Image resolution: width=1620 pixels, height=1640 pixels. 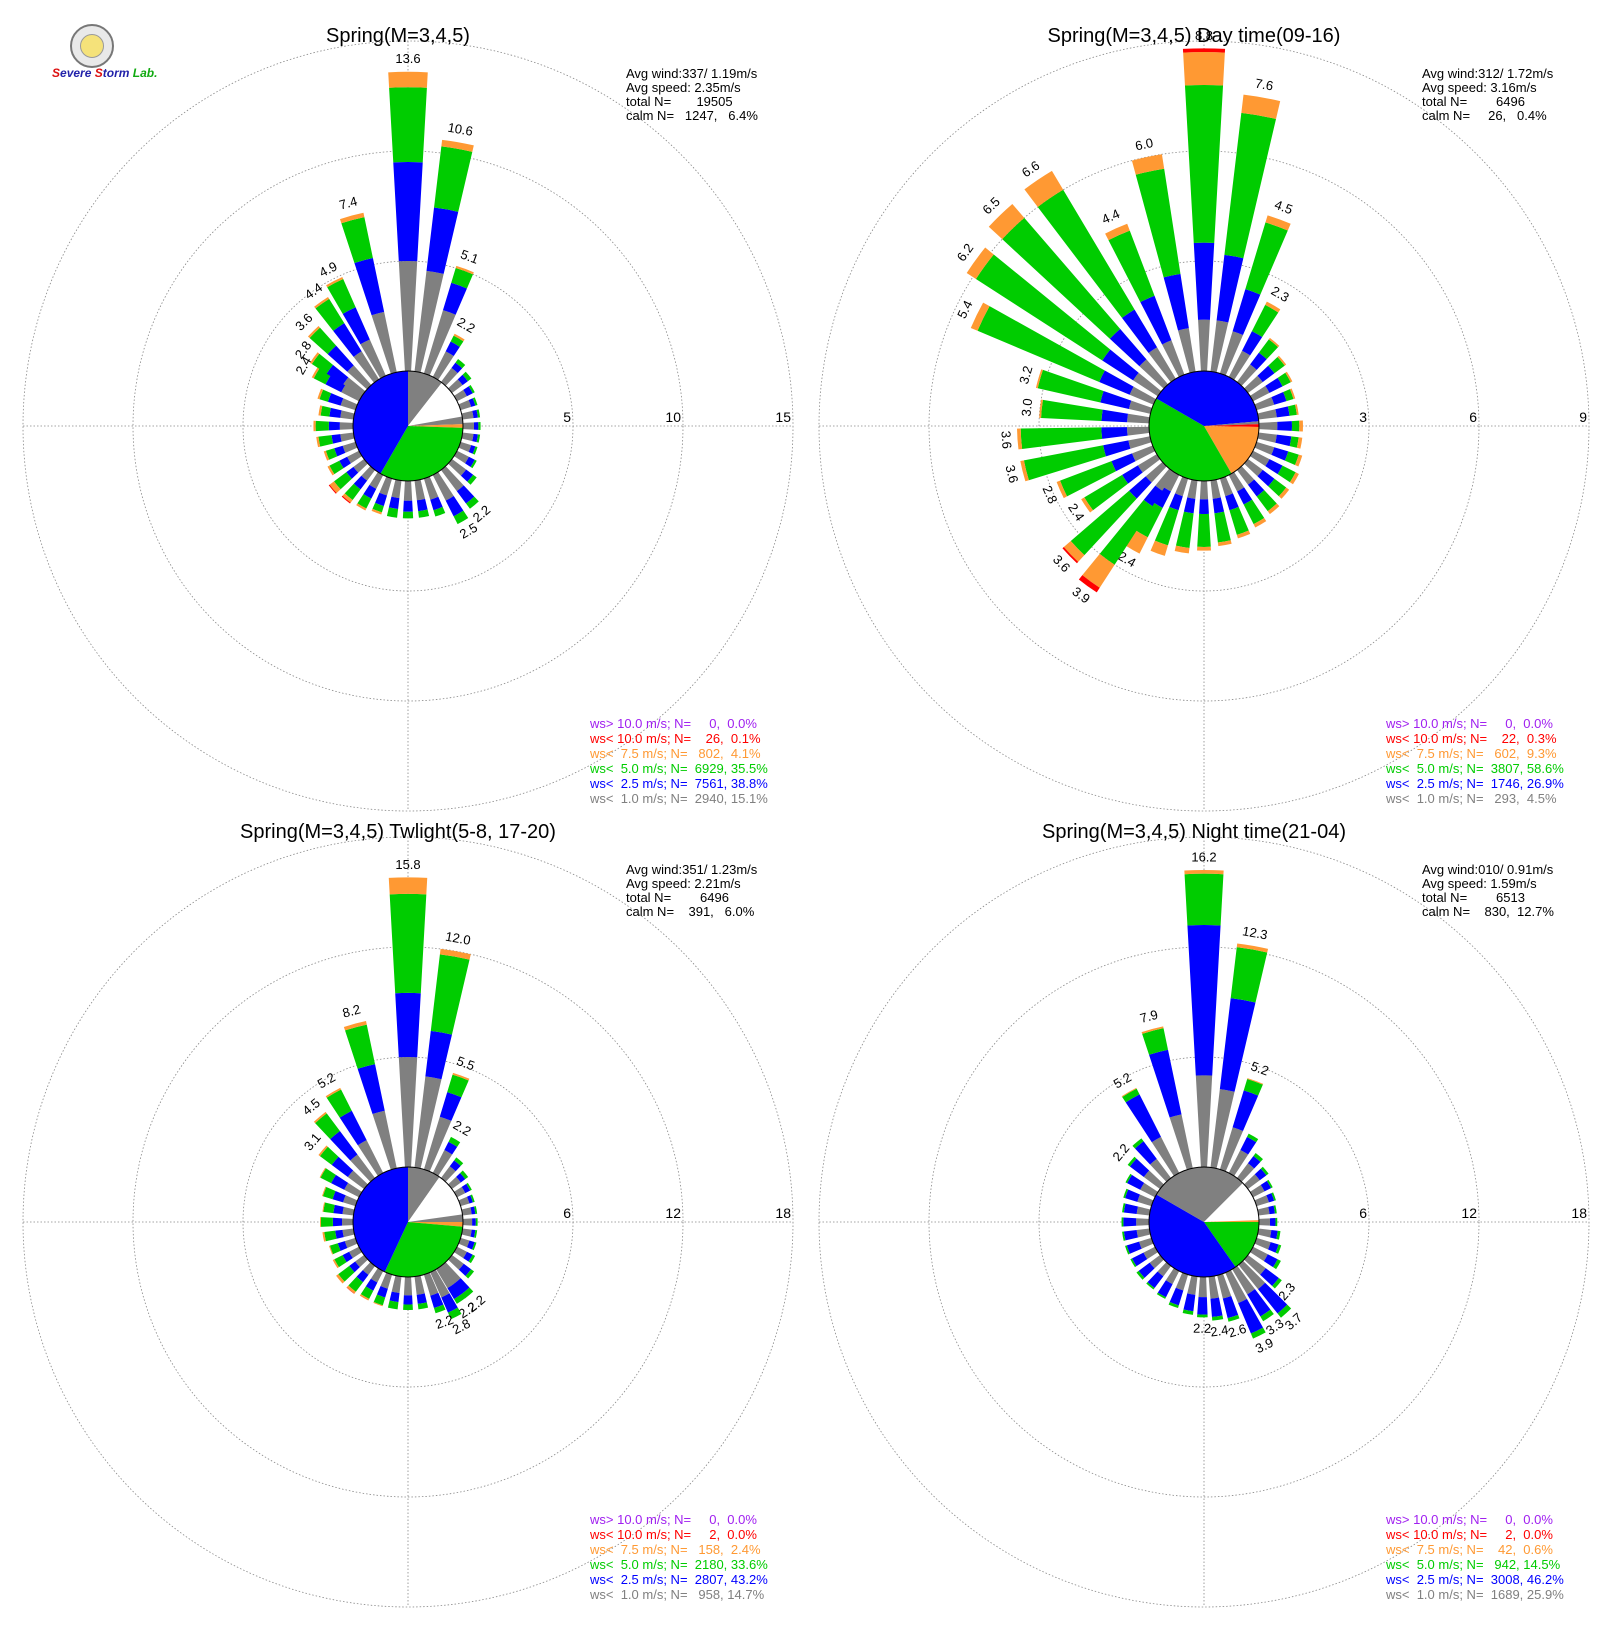 What do you see at coordinates (398, 832) in the screenshot?
I see `chart-title: Spring(M=3,4,5) Twlight(5-8, 17-20)` at bounding box center [398, 832].